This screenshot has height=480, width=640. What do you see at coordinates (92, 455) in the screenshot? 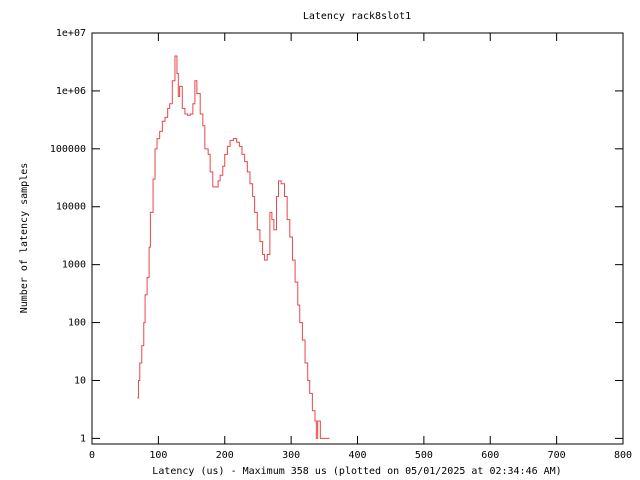
I see `x-tick-label: 0` at bounding box center [92, 455].